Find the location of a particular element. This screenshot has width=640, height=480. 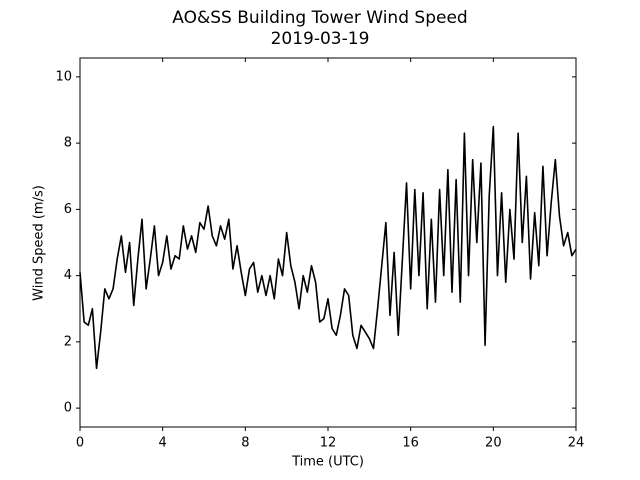

x-axis-label: Time (UTC) is located at coordinates (327, 462).